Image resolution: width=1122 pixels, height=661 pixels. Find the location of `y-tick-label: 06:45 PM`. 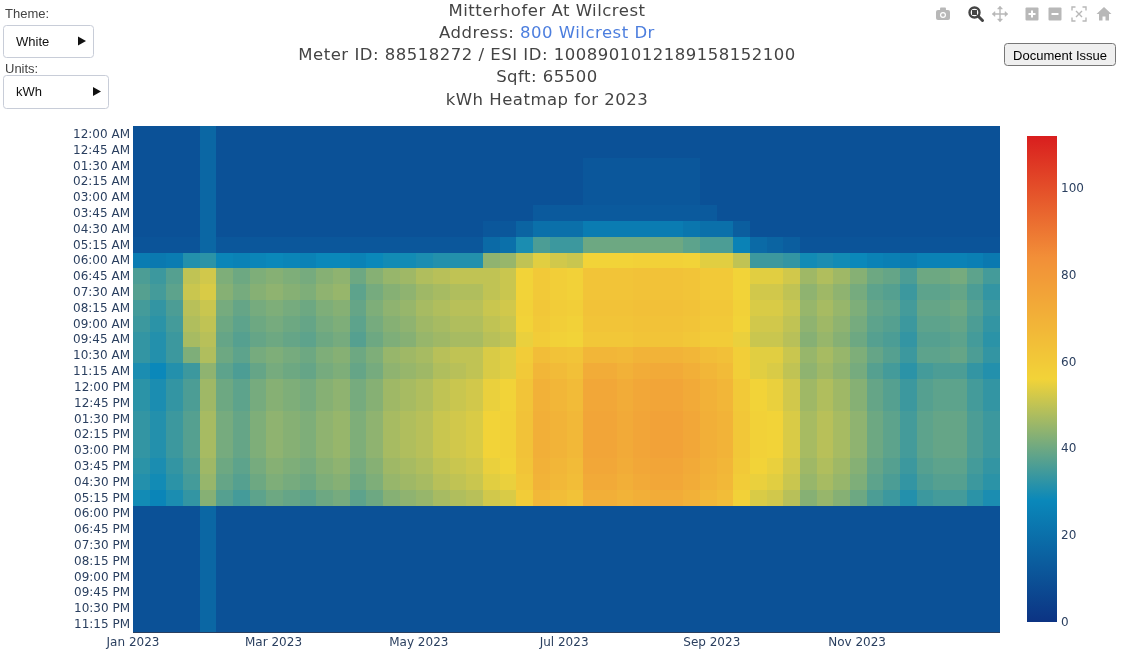

y-tick-label: 06:45 PM is located at coordinates (102, 529).